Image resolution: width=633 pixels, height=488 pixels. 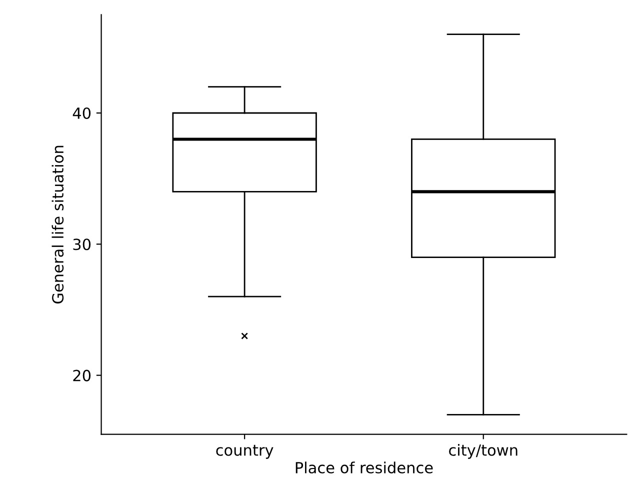 I want to click on y-tick-label: 20, so click(x=82, y=376).